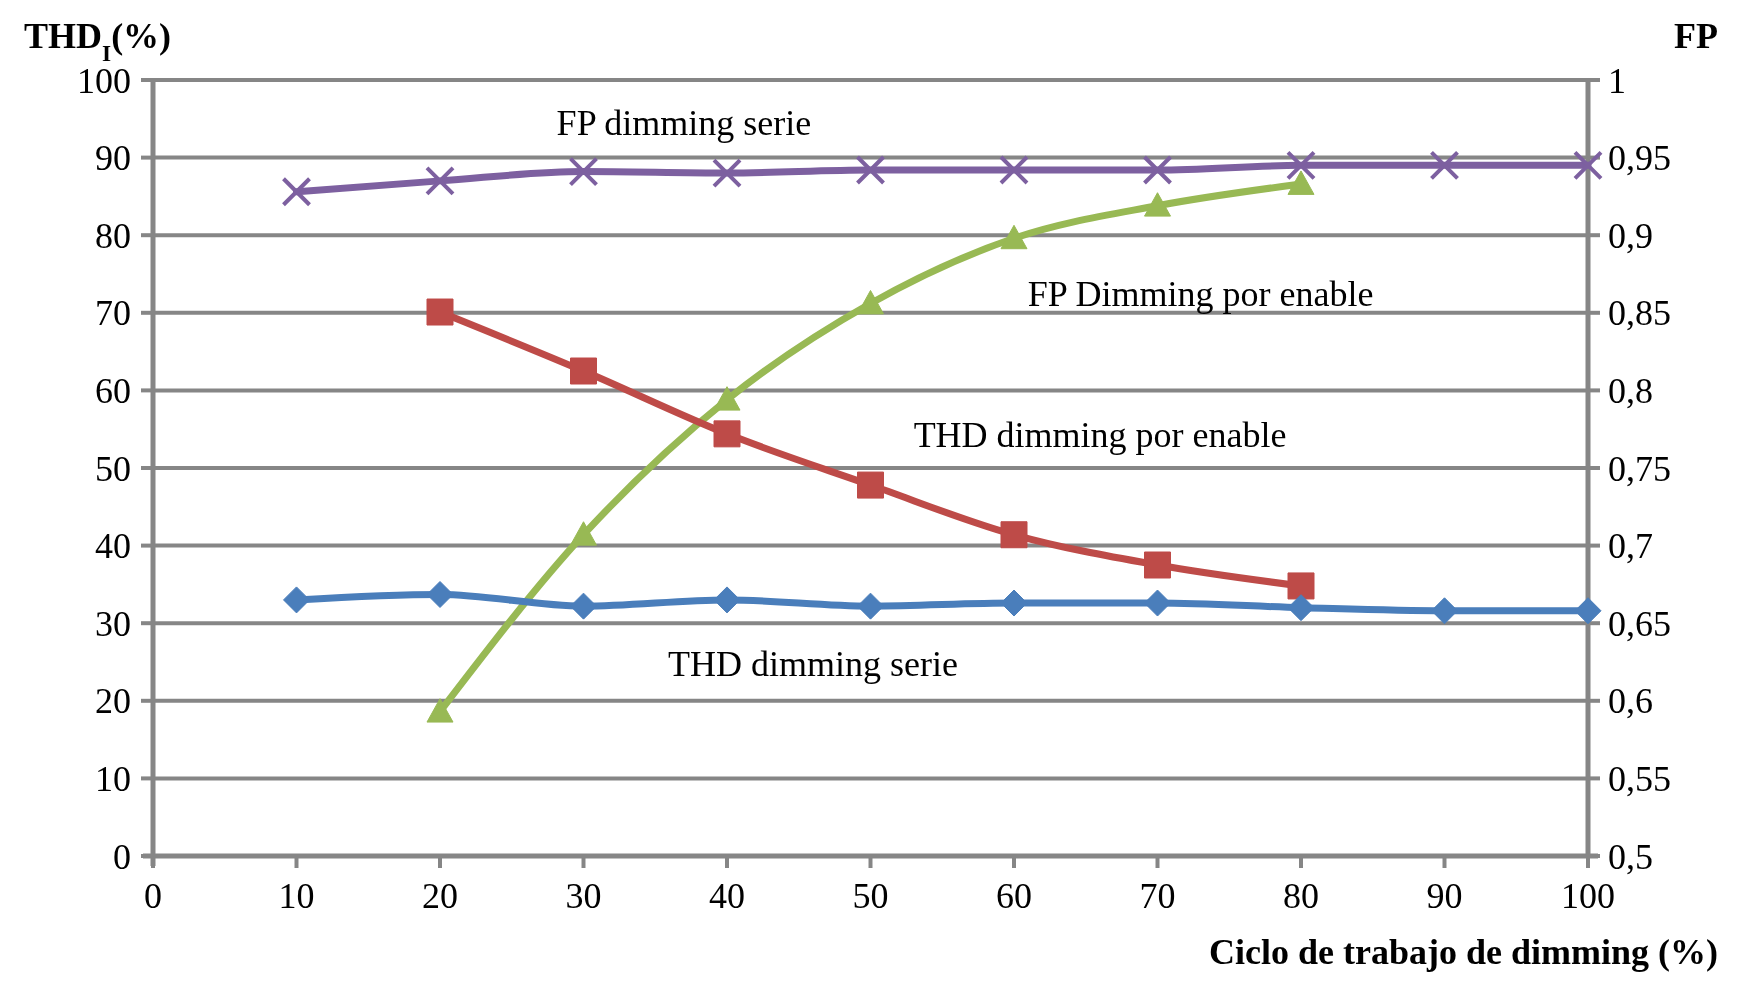 This screenshot has width=1737, height=986. Describe the element at coordinates (113, 391) in the screenshot. I see `y-tick-label: 60` at that location.